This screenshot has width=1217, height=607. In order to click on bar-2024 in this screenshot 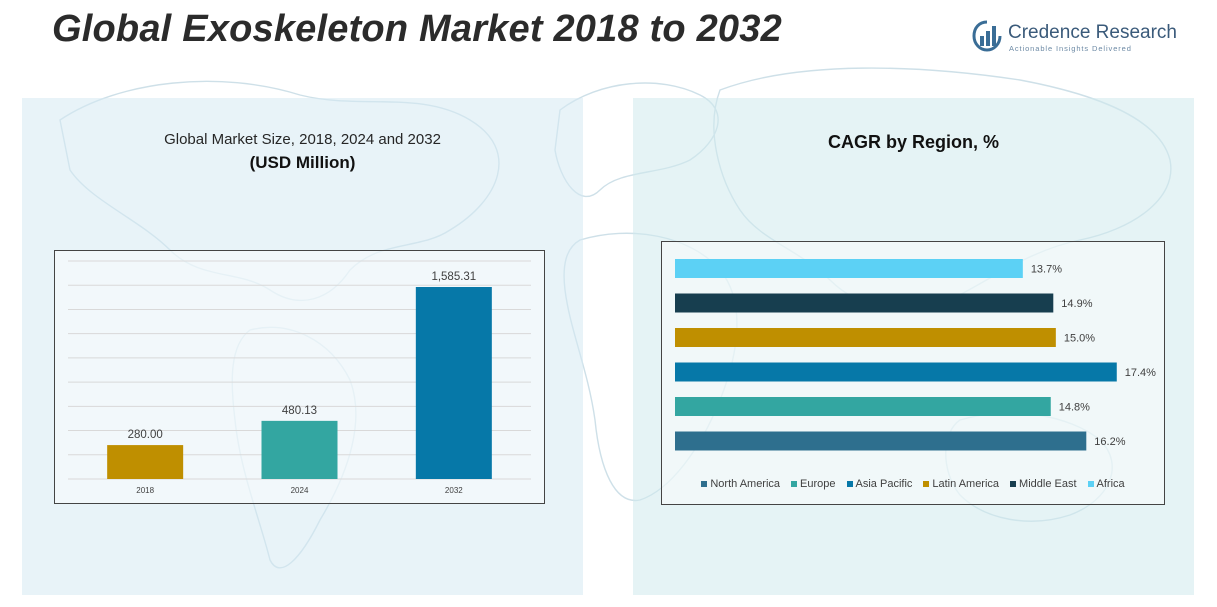, I will do `click(299, 449)`.